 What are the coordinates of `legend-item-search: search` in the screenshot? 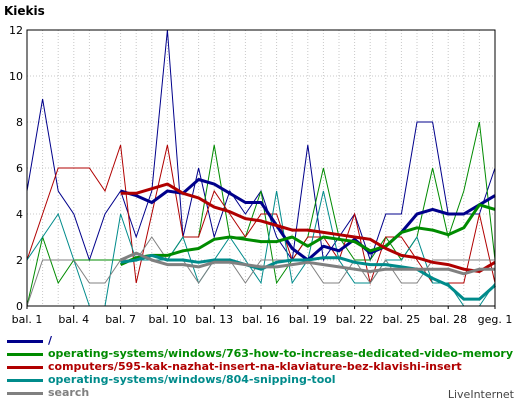 It's located at (262, 393).